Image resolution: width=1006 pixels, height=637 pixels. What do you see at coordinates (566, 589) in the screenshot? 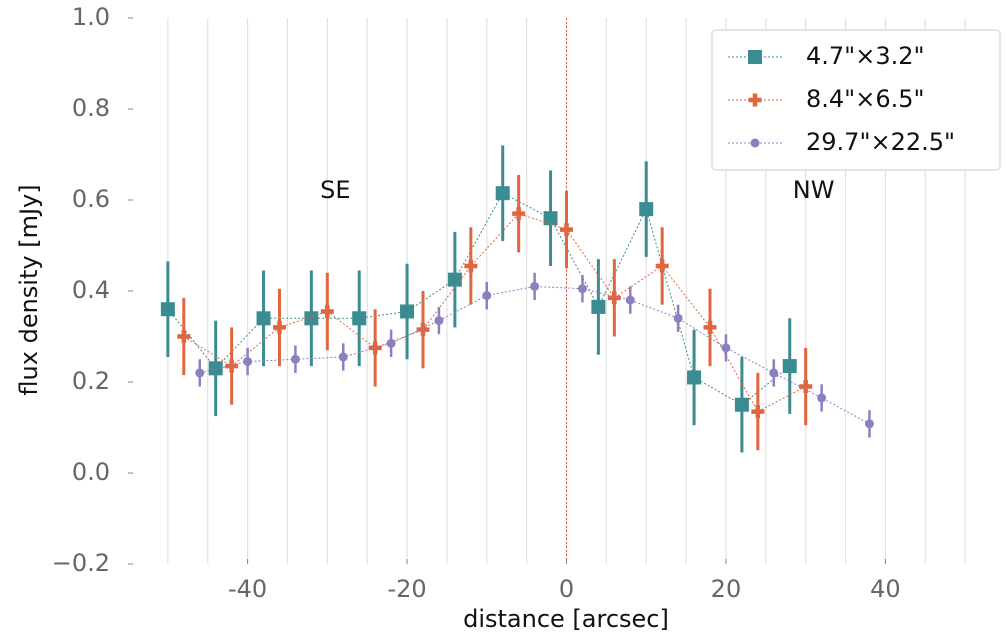
I see `x-tick-label: 0` at bounding box center [566, 589].